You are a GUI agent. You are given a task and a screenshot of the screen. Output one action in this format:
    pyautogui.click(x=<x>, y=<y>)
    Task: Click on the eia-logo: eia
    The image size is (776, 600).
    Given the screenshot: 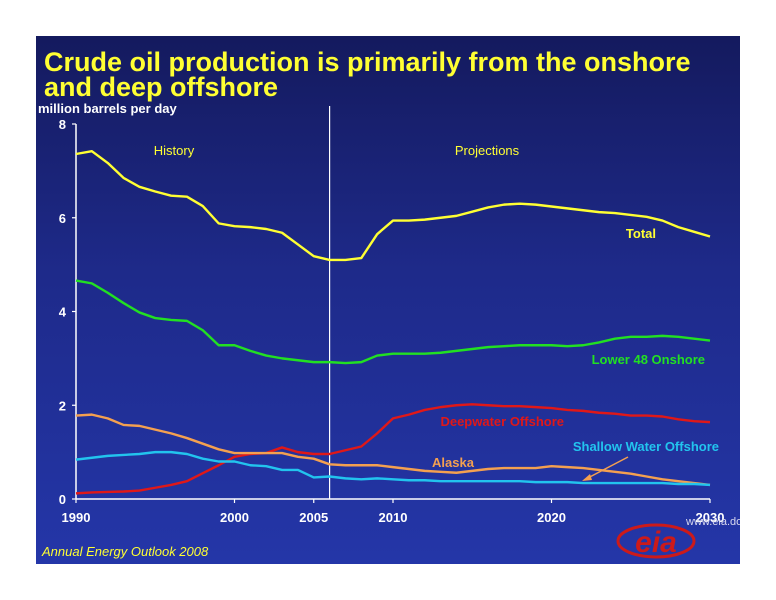 What is the action you would take?
    pyautogui.click(x=656, y=541)
    